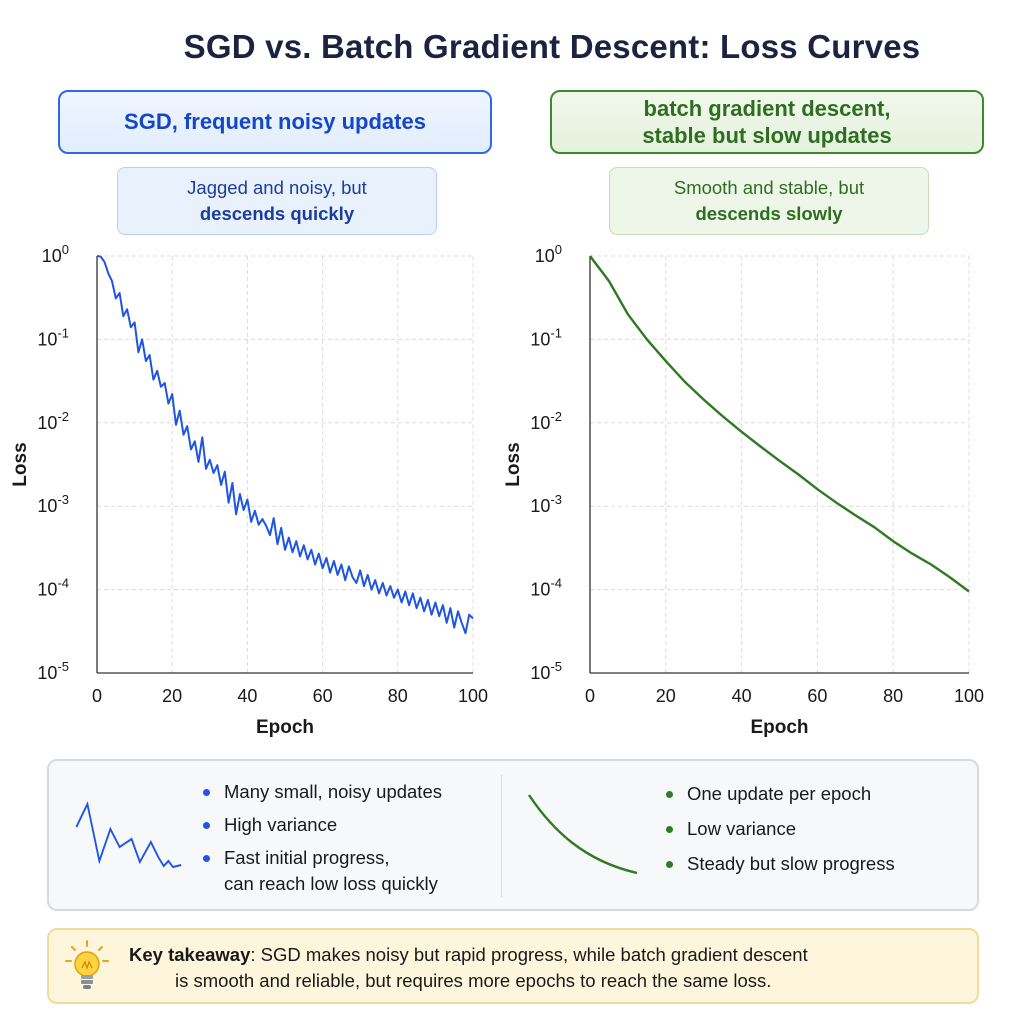  Describe the element at coordinates (767, 135) in the screenshot. I see `batch-method-label-line2: stable but slow updates` at that location.